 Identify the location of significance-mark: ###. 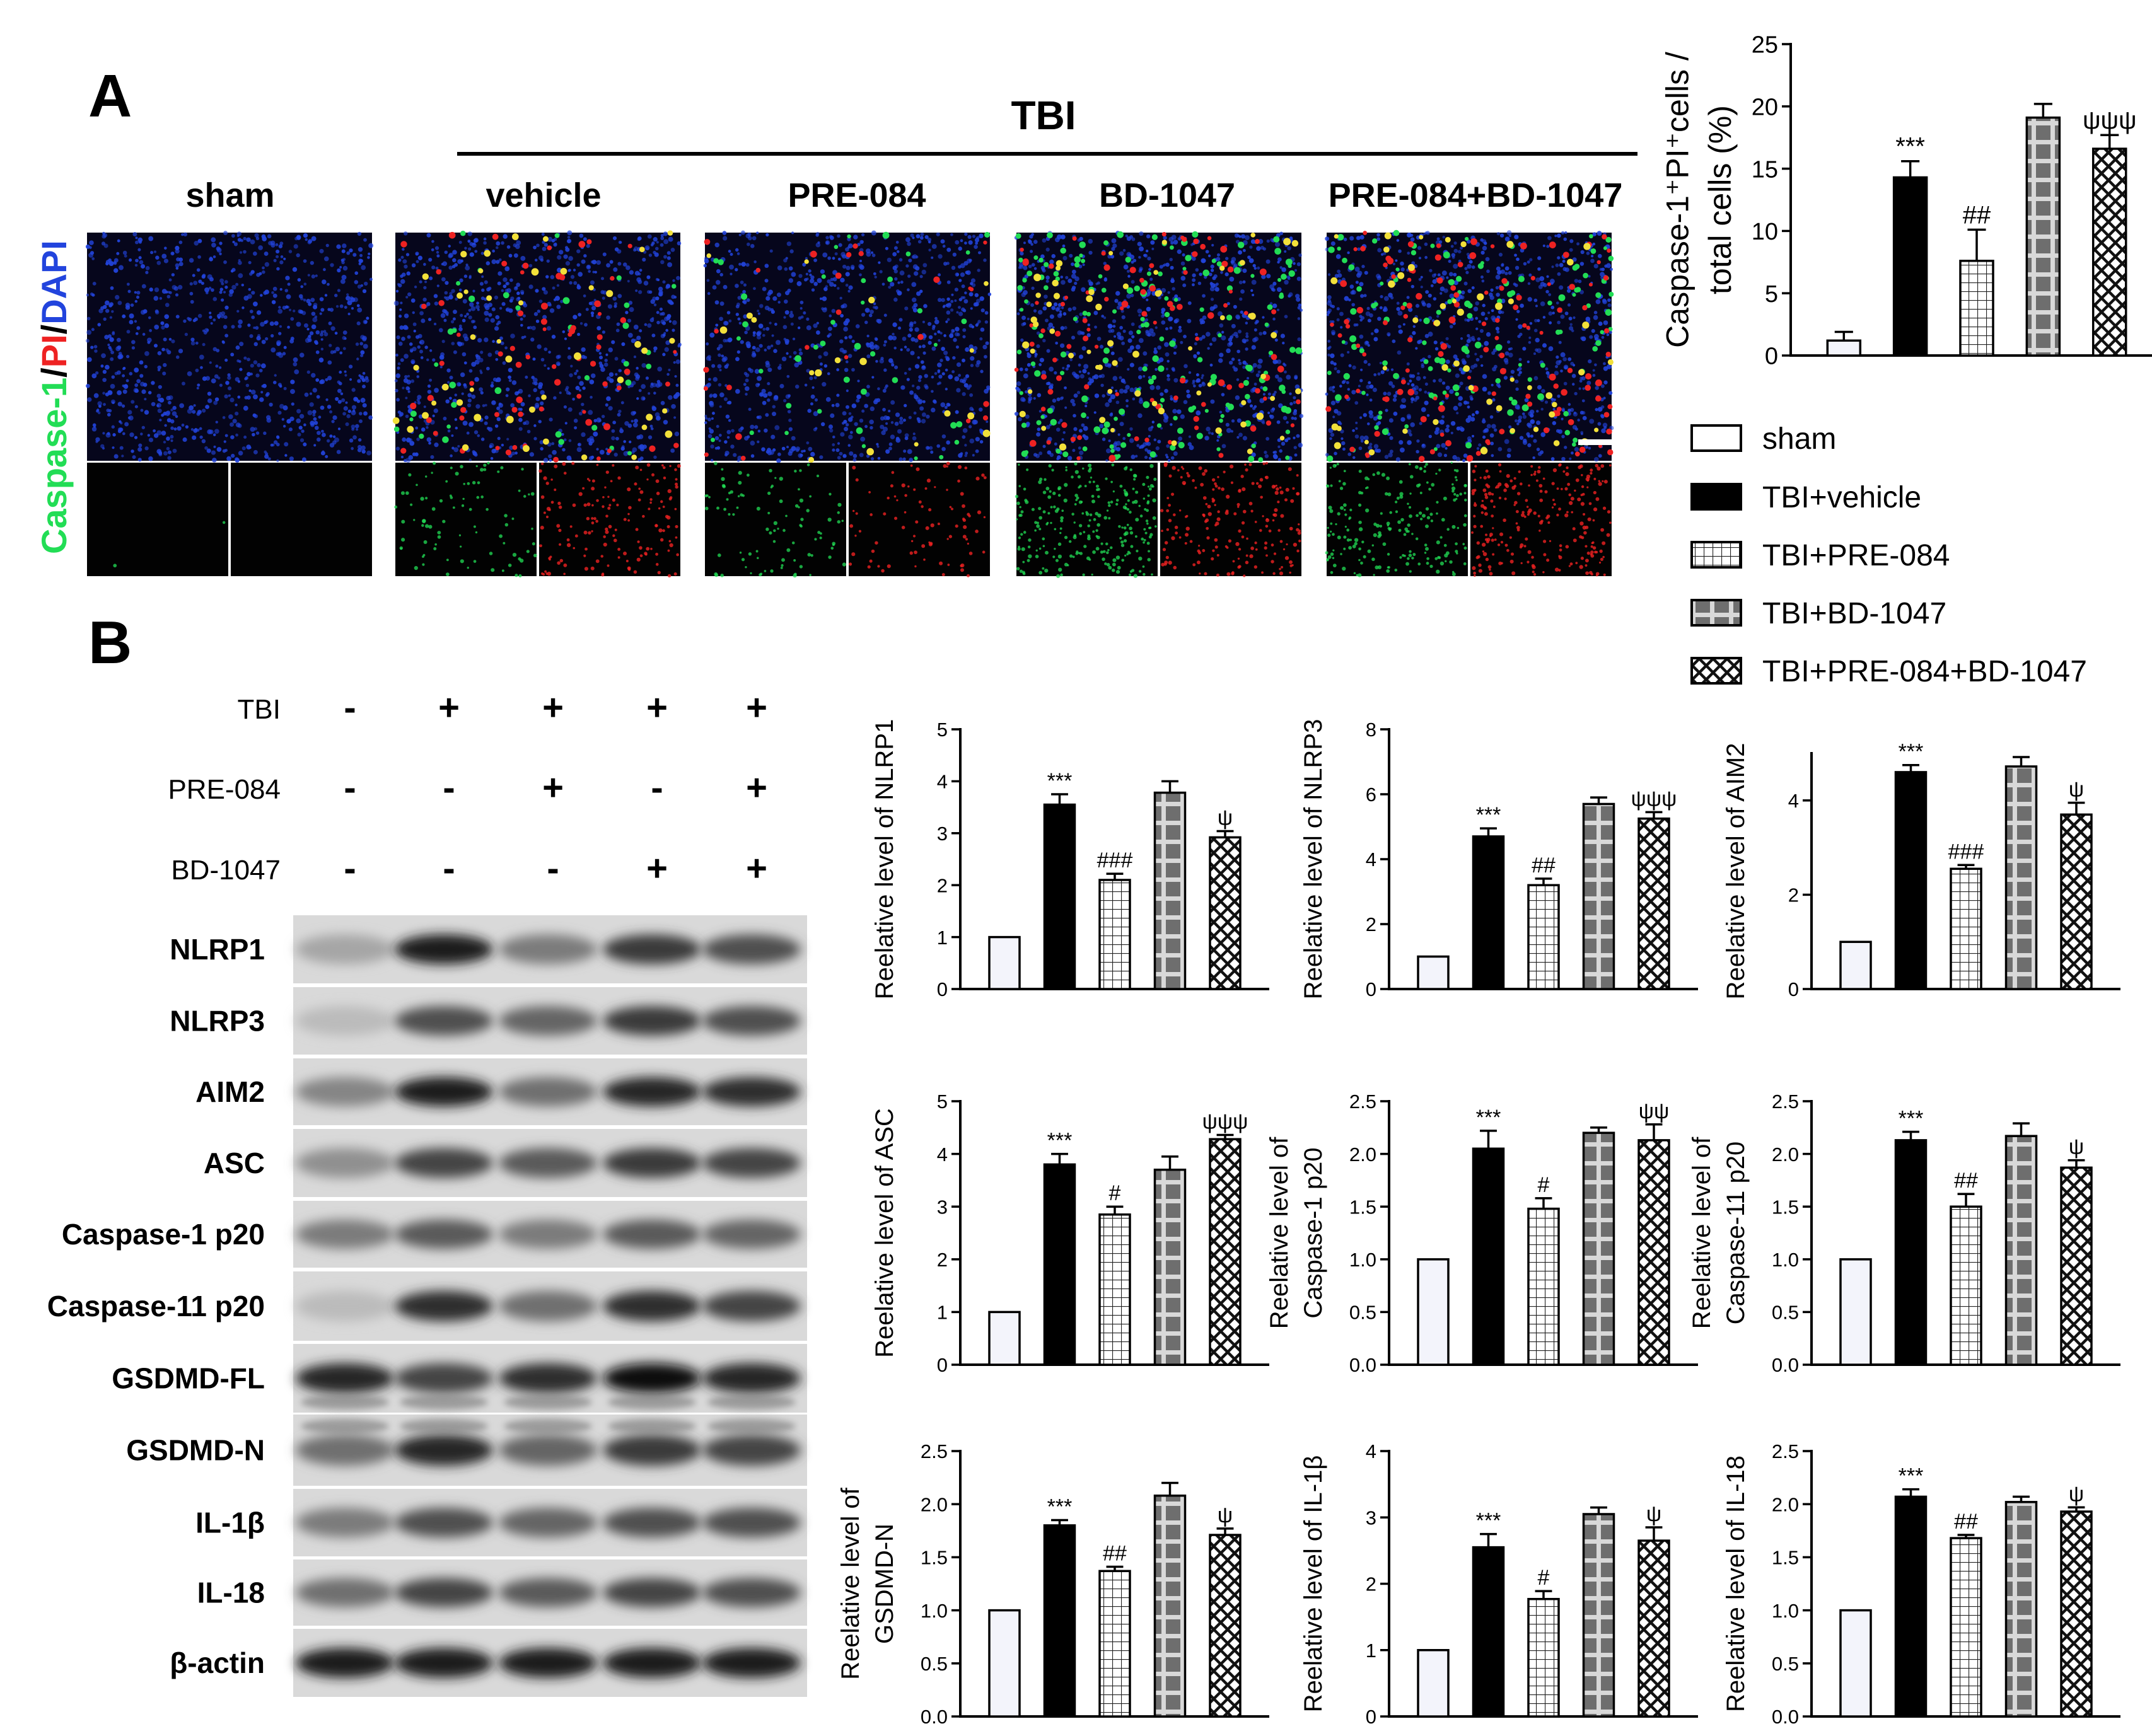
(1966, 852).